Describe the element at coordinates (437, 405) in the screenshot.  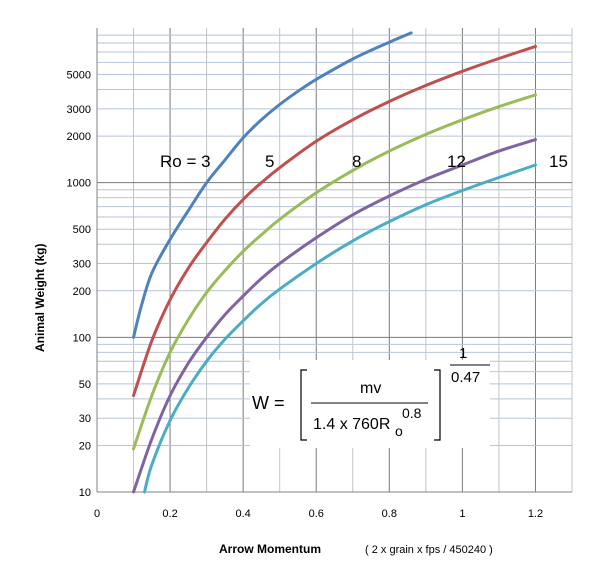
I see `formula-right-bracket` at that location.